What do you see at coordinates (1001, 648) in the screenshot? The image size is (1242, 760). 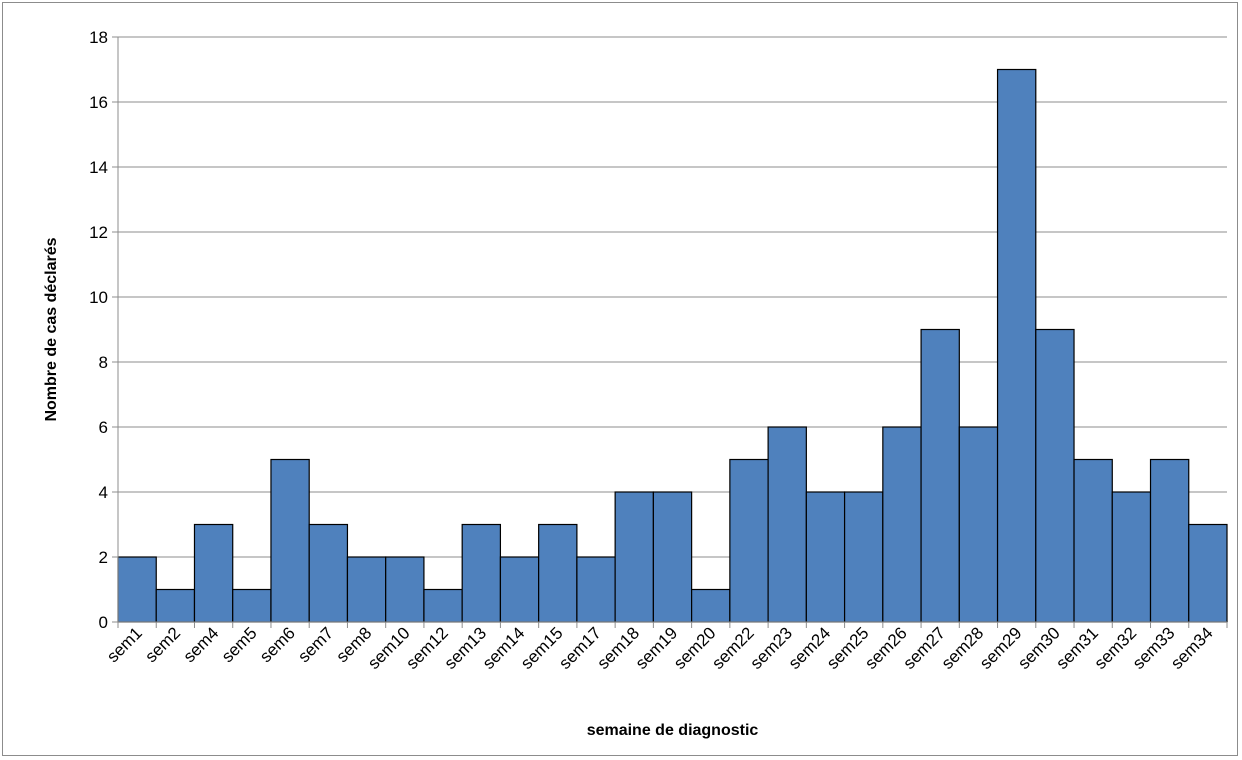 I see `x-tick-label: sem29` at bounding box center [1001, 648].